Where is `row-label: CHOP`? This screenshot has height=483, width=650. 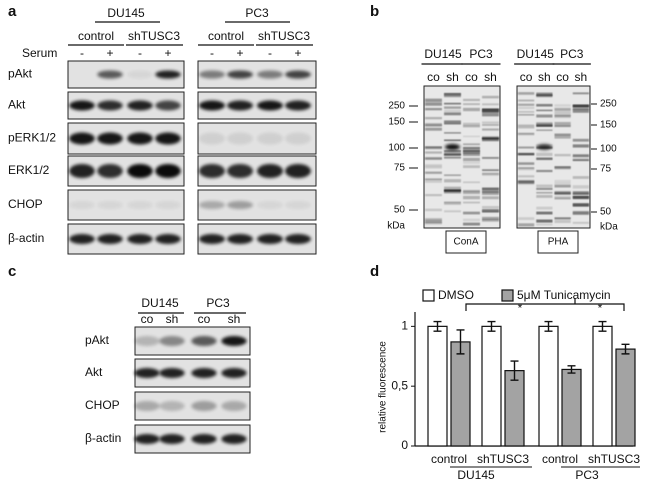 row-label: CHOP is located at coordinates (25, 204).